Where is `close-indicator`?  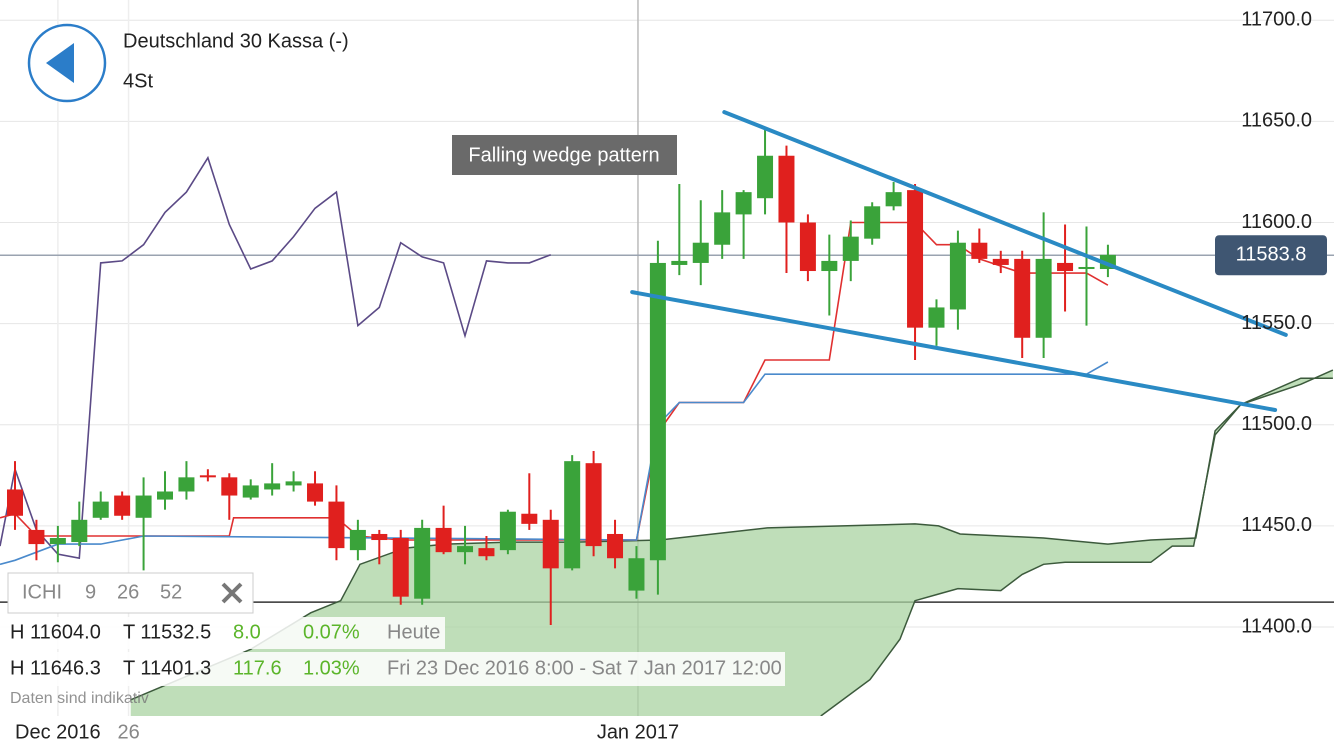 close-indicator is located at coordinates (232, 593).